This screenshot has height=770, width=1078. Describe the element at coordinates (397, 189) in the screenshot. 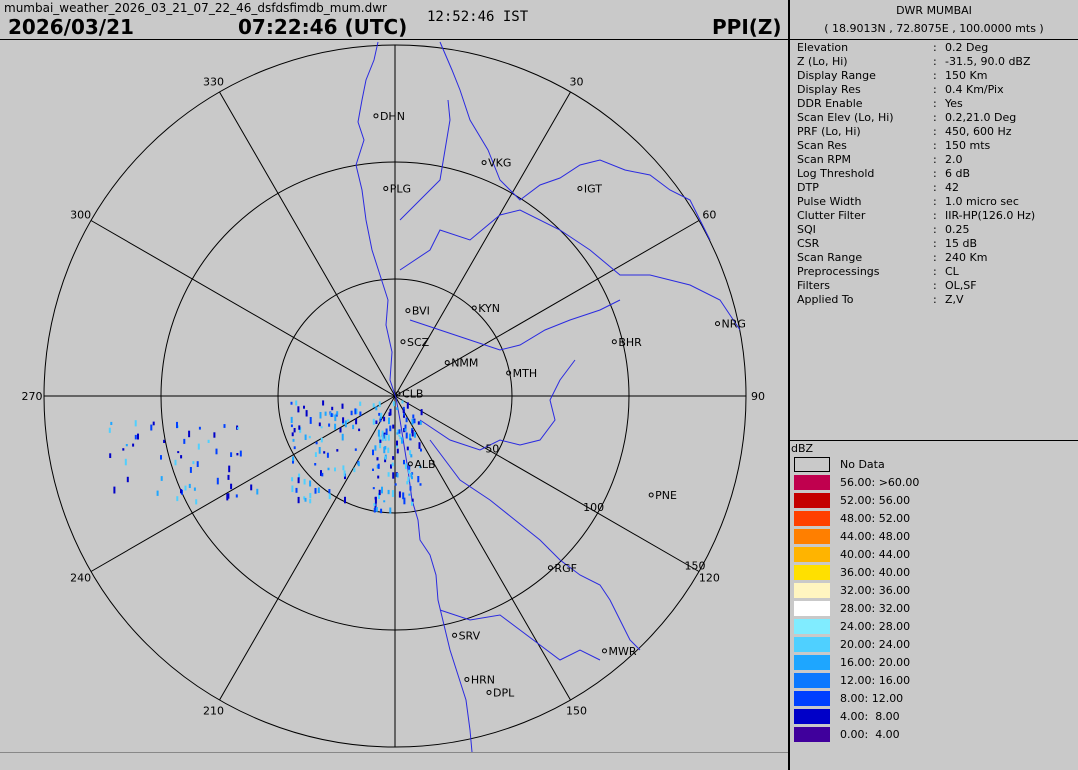

I see `station-plg: PLG` at that location.